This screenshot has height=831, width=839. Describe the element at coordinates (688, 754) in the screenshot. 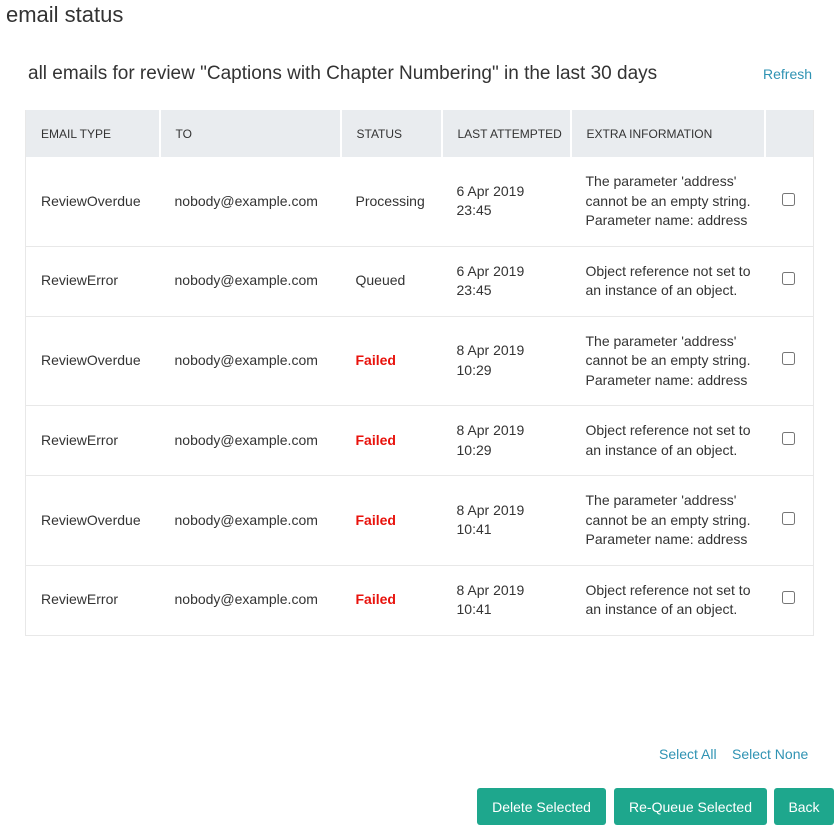

I see `select-all-link: Select All` at that location.